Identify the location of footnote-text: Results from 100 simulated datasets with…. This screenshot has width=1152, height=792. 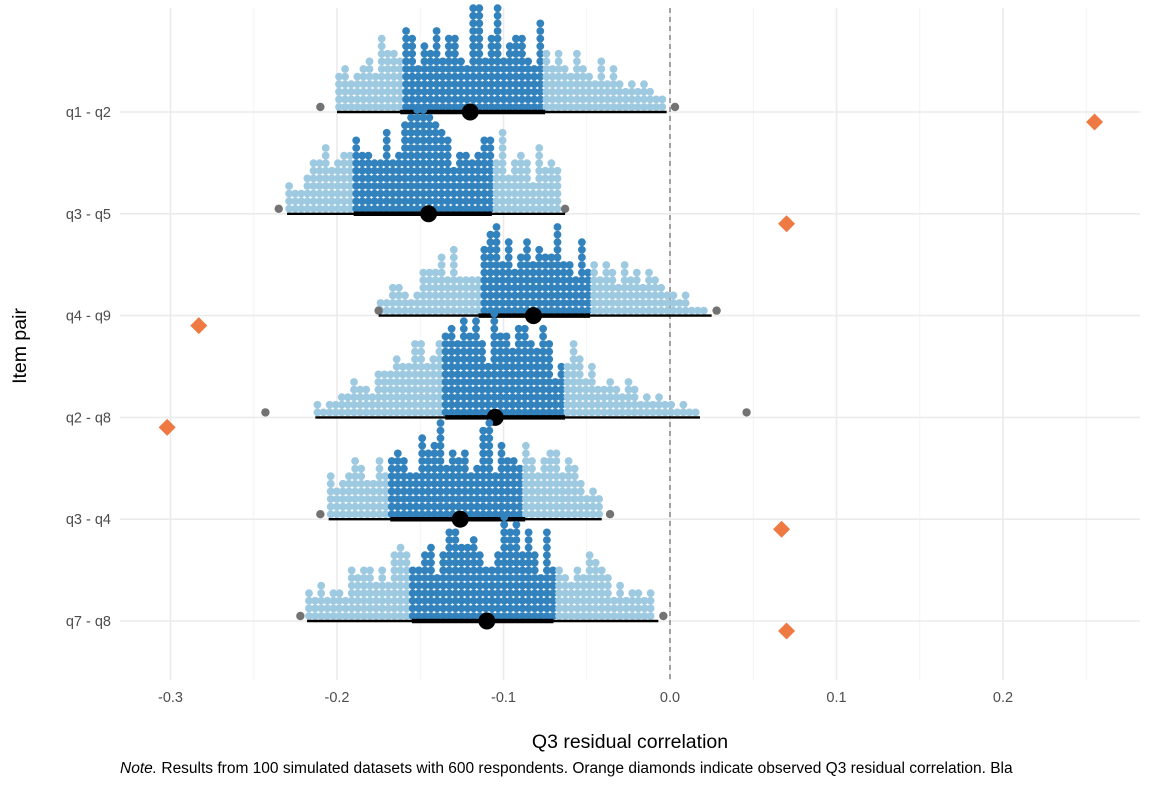
(585, 768).